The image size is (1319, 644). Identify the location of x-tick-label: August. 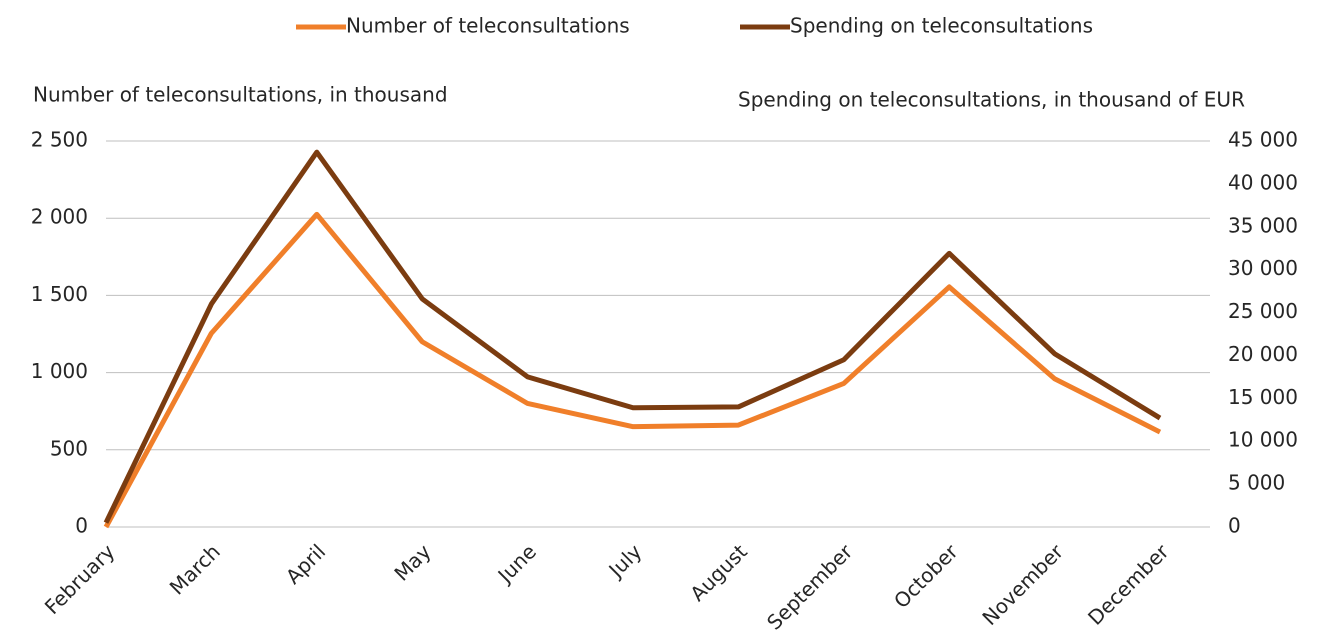
(718, 572).